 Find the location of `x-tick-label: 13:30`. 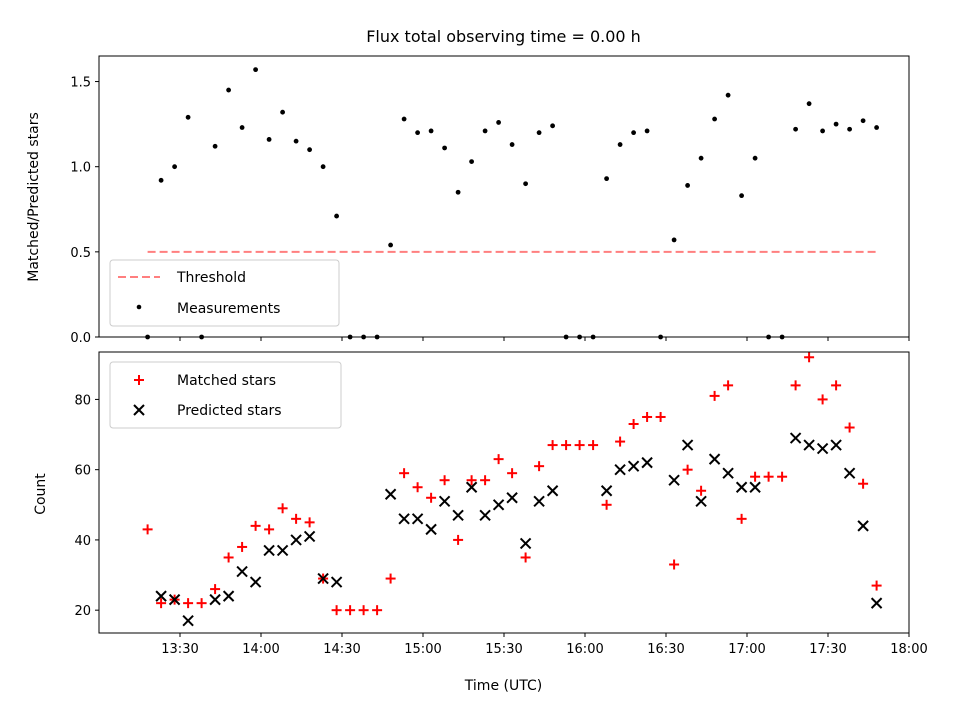

x-tick-label: 13:30 is located at coordinates (179, 649).